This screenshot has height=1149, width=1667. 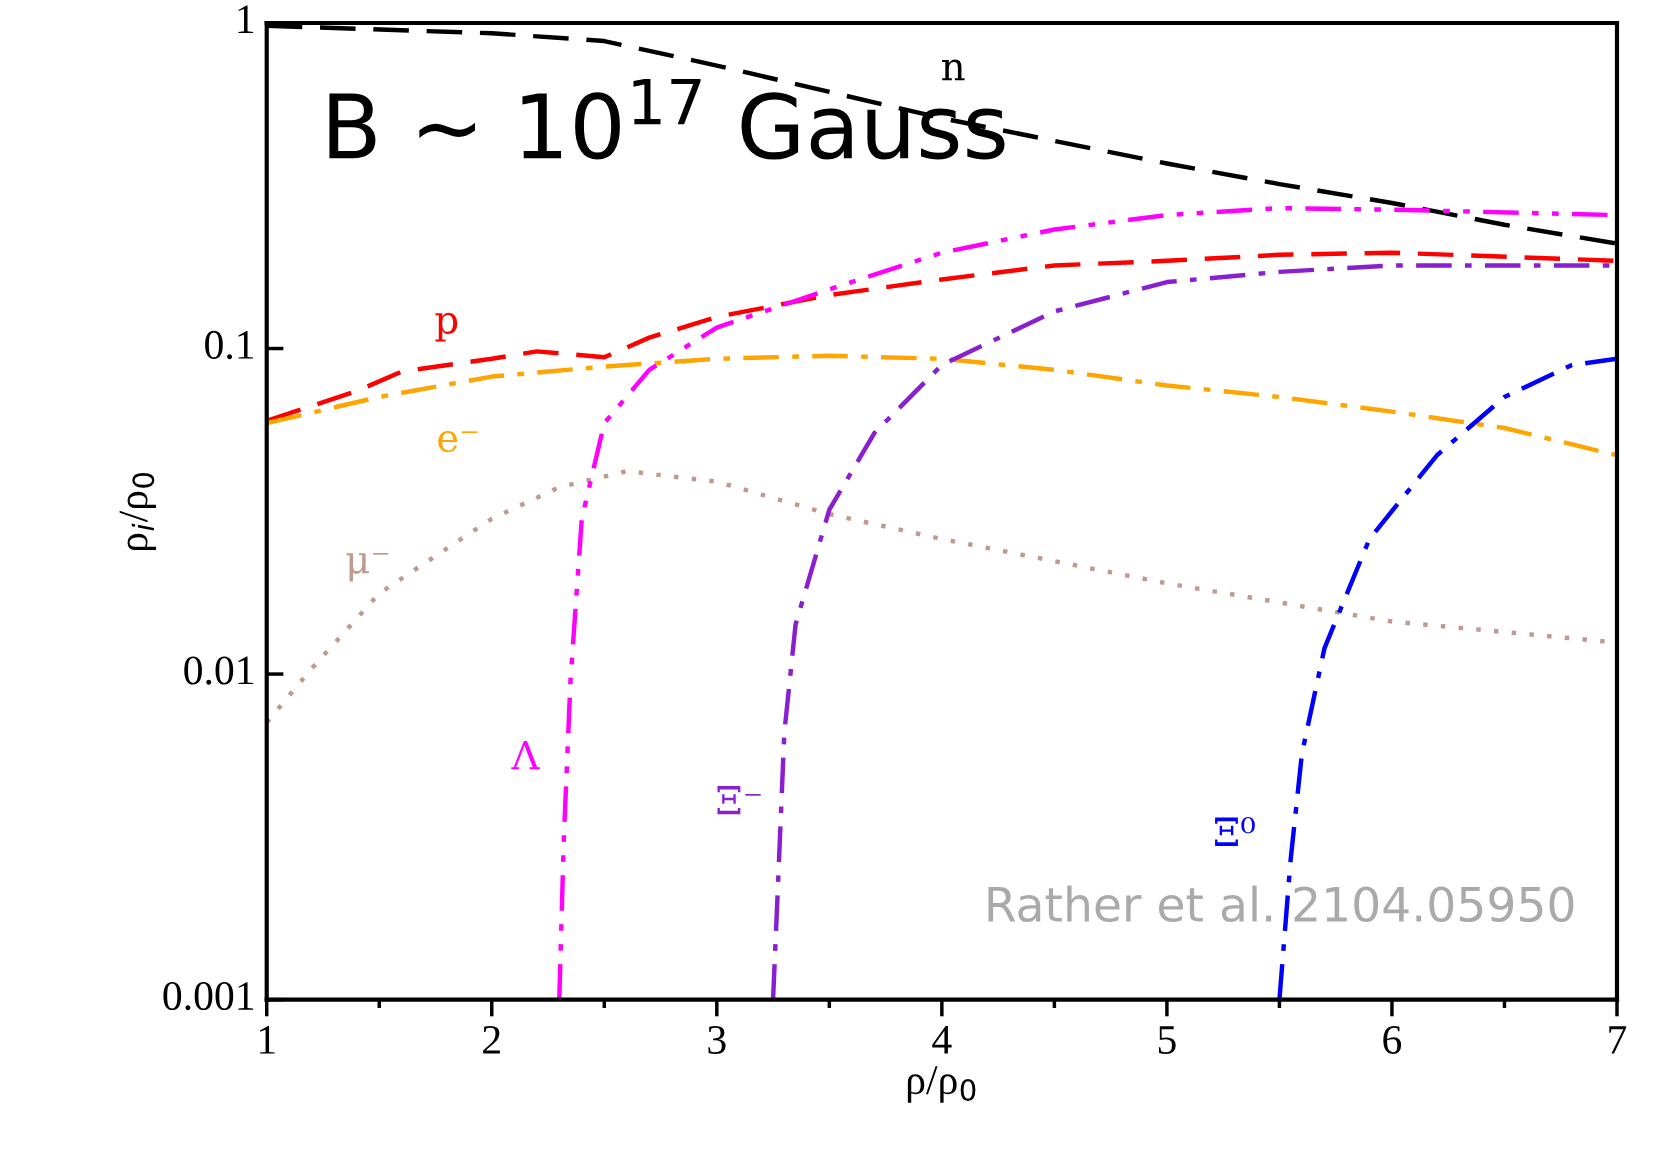 What do you see at coordinates (137, 511) in the screenshot?
I see `y-axis-title: ρ$_{i}$/ρ$_{0}$` at bounding box center [137, 511].